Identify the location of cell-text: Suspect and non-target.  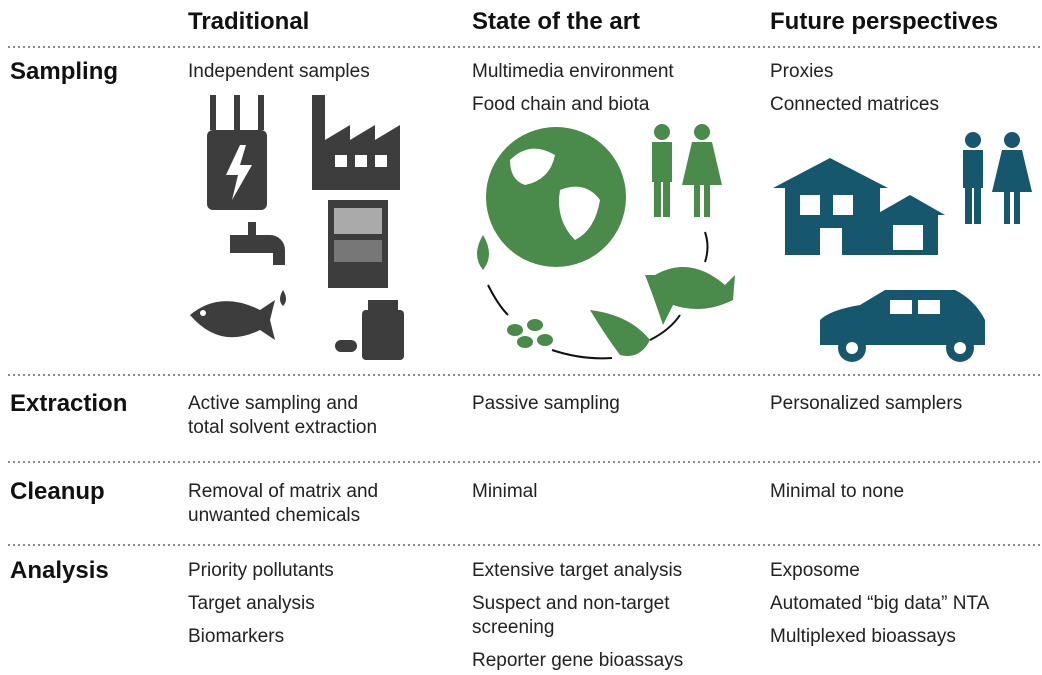
(571, 603).